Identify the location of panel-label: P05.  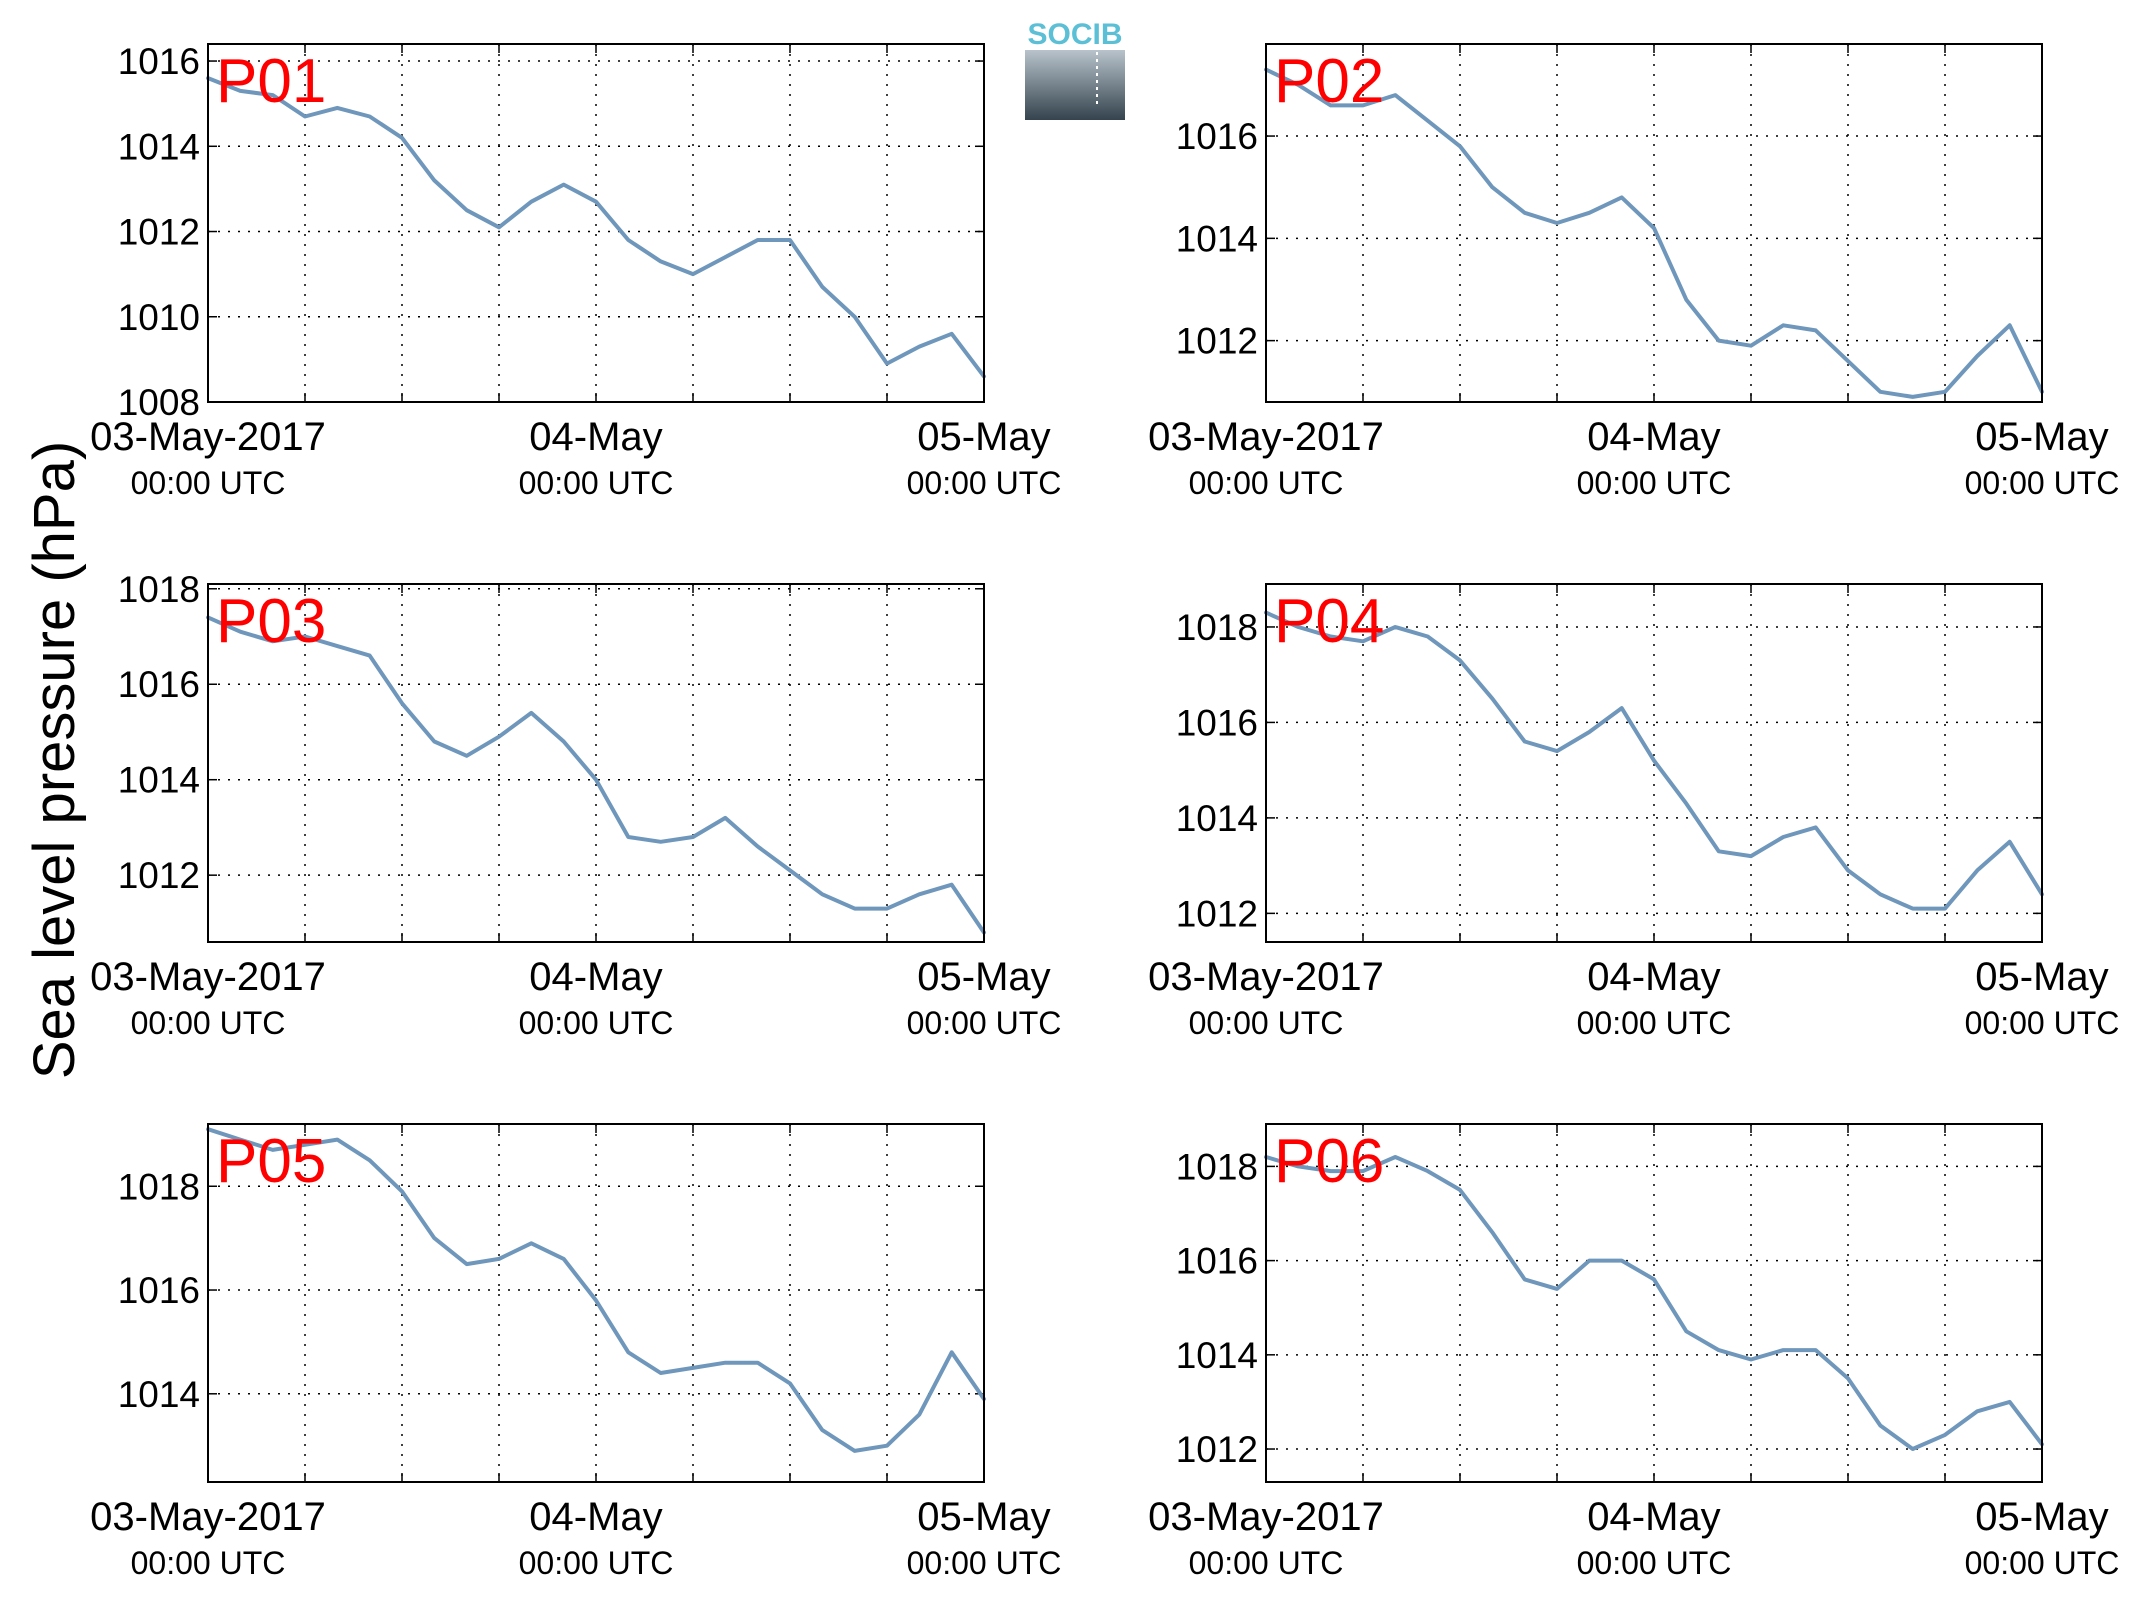
(271, 1161).